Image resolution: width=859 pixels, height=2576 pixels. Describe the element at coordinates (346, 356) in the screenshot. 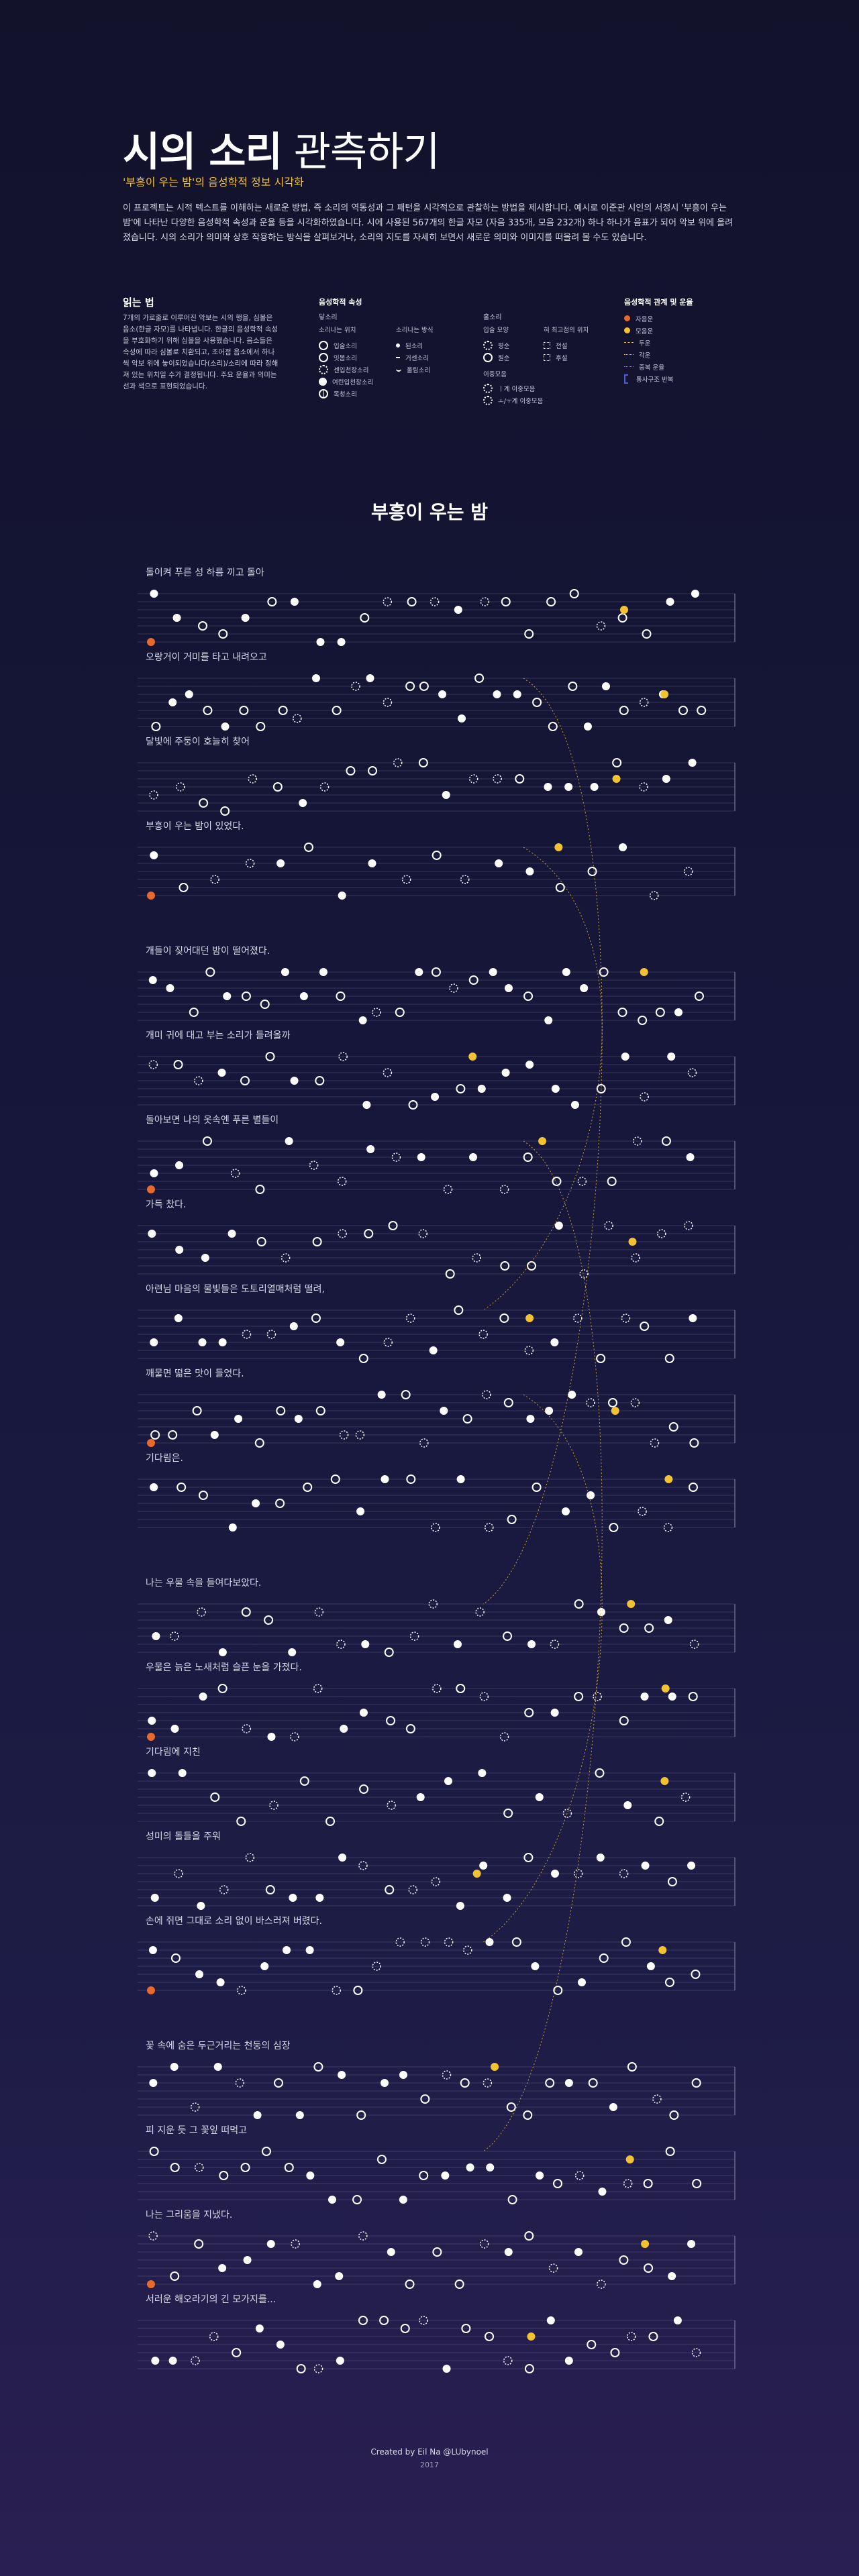

I see `legend-item: 잇몸소리` at that location.